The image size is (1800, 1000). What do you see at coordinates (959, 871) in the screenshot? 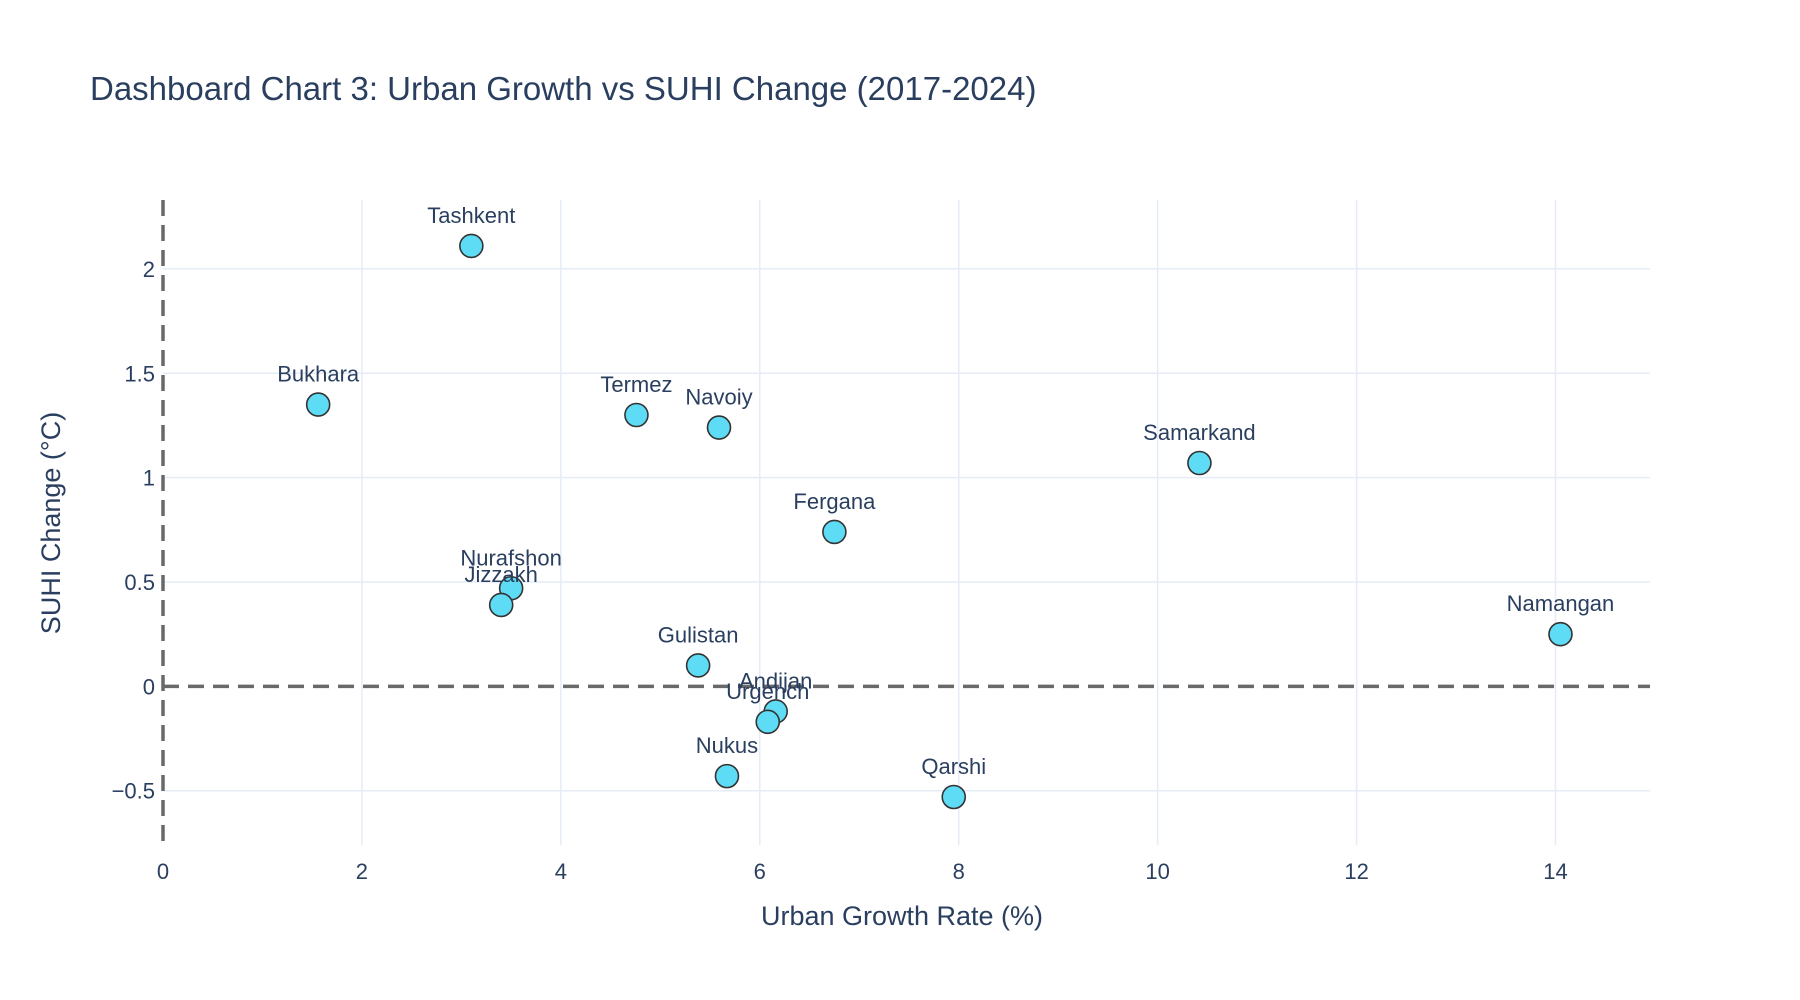
I see `x-tick-label: 8` at bounding box center [959, 871].